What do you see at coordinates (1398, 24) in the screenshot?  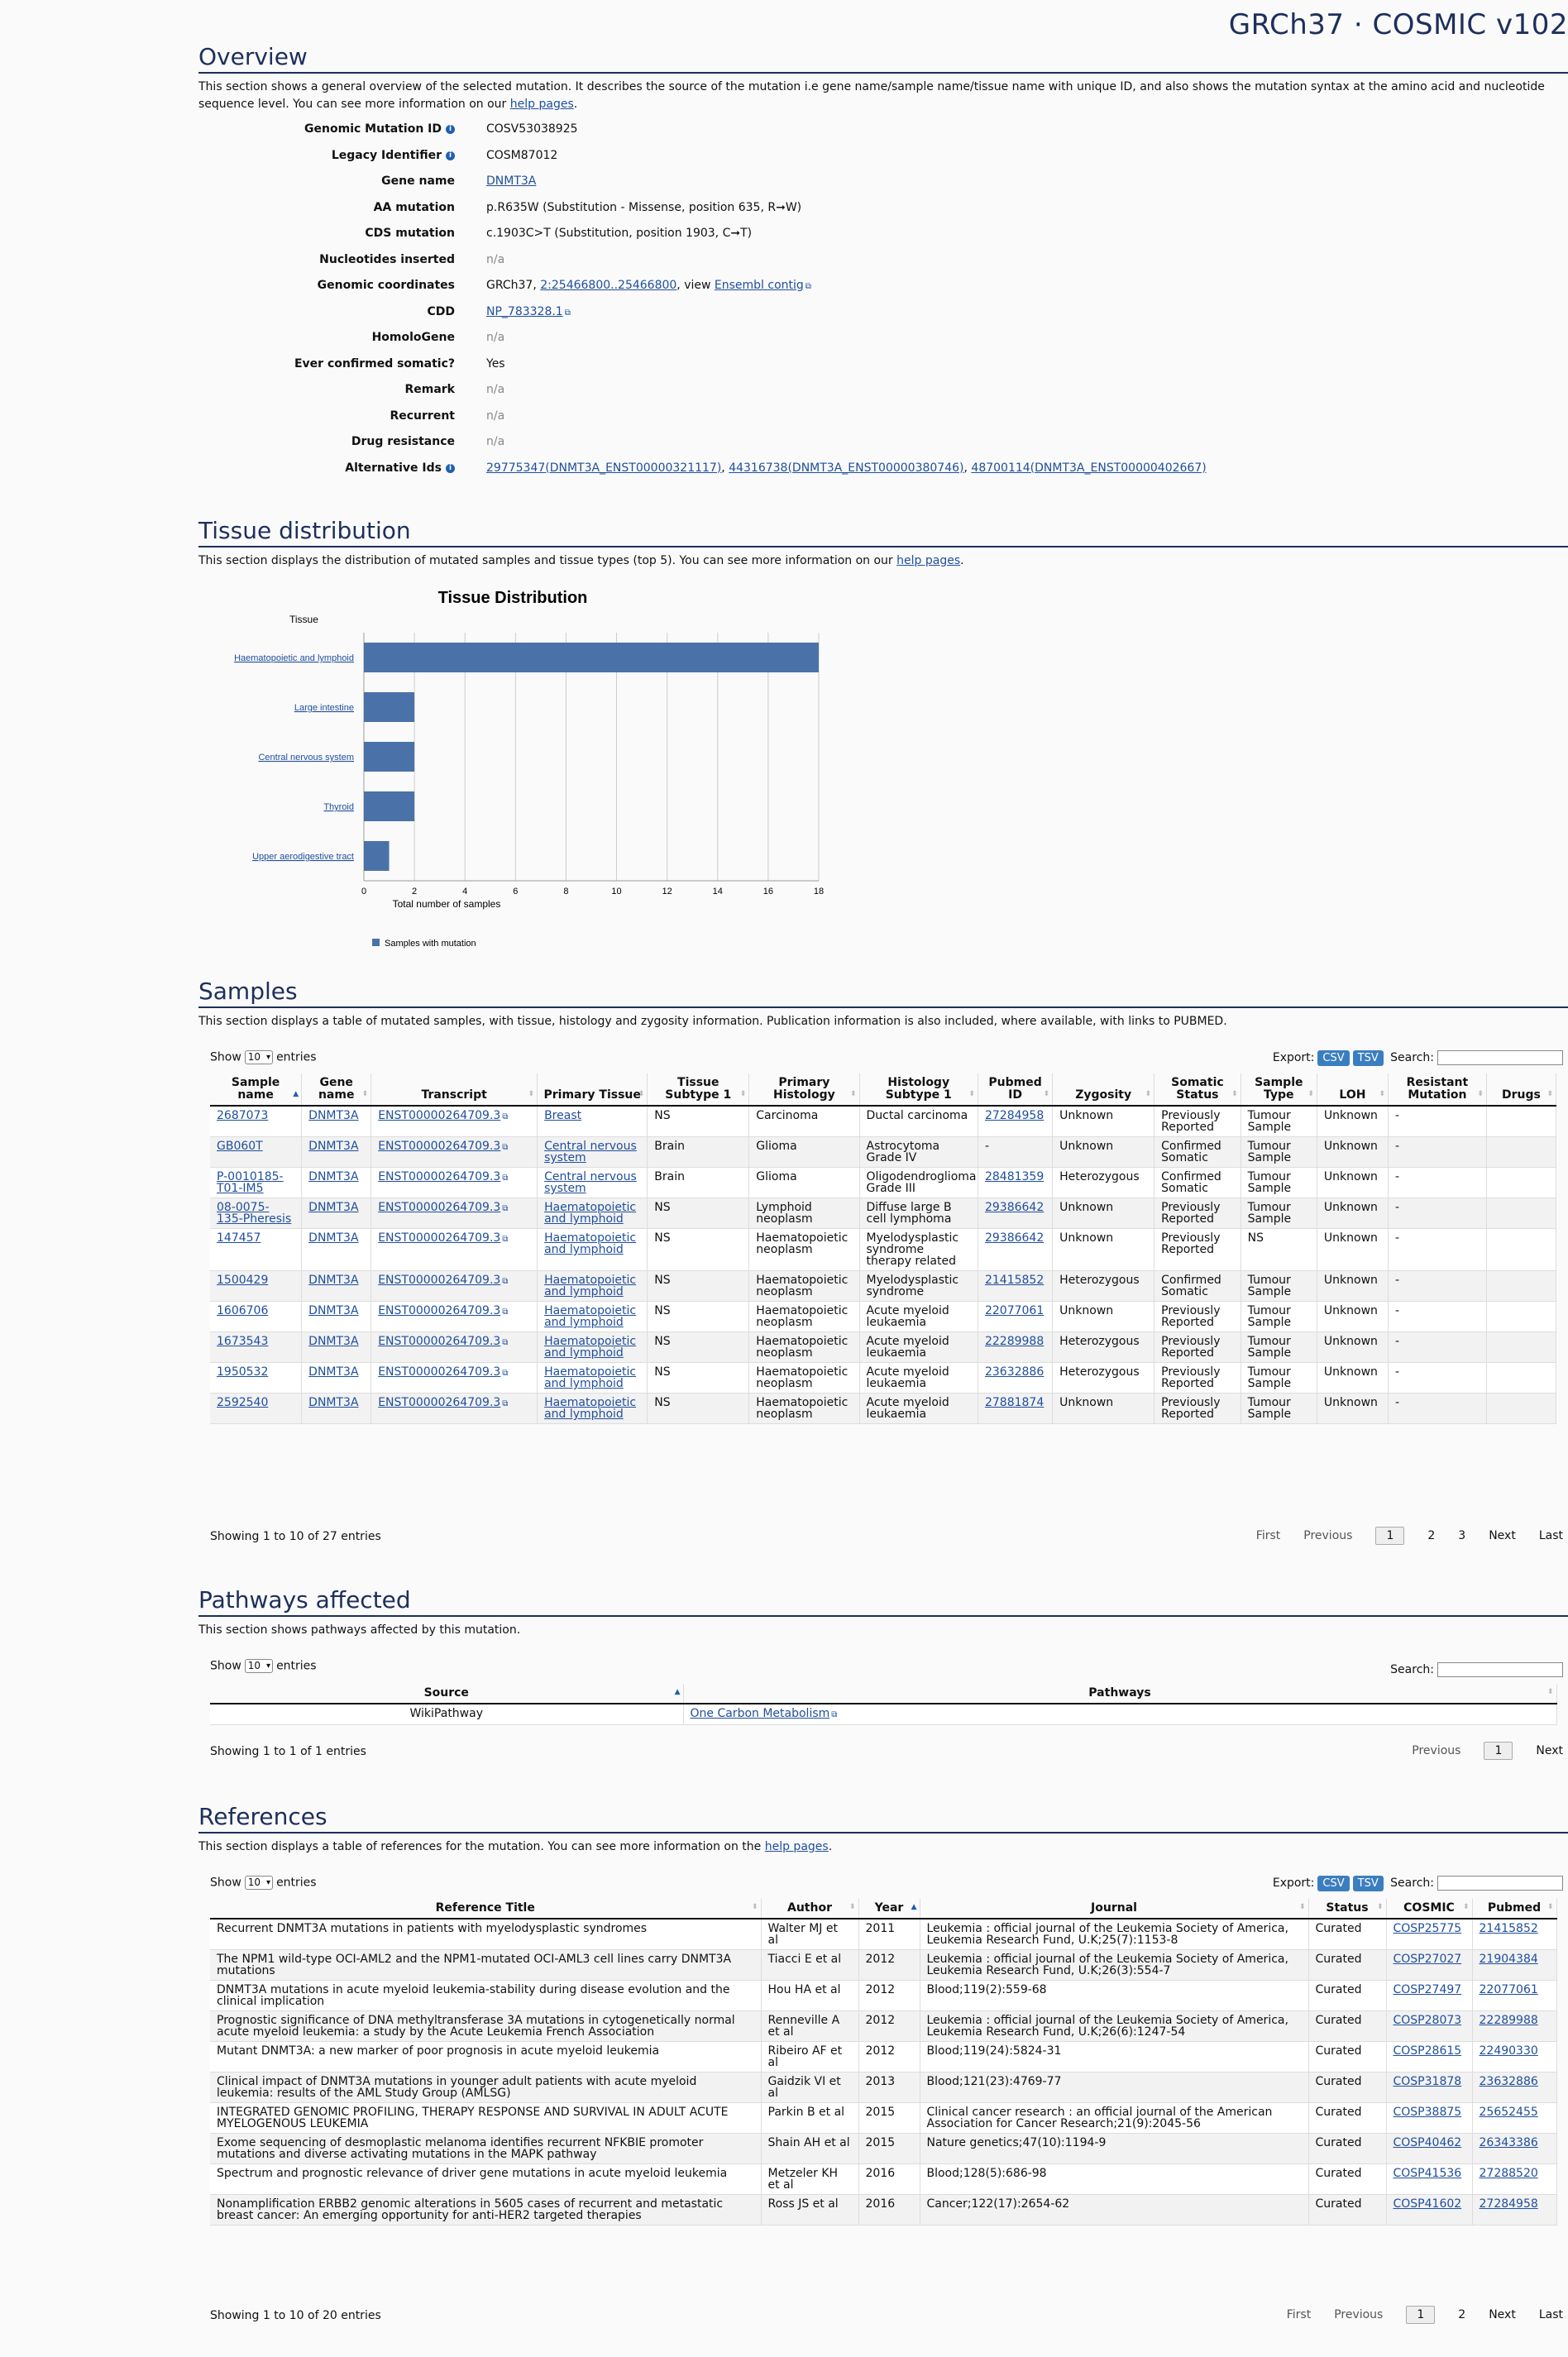 I see `site-brand: GRCh37 · COSMIC v102` at bounding box center [1398, 24].